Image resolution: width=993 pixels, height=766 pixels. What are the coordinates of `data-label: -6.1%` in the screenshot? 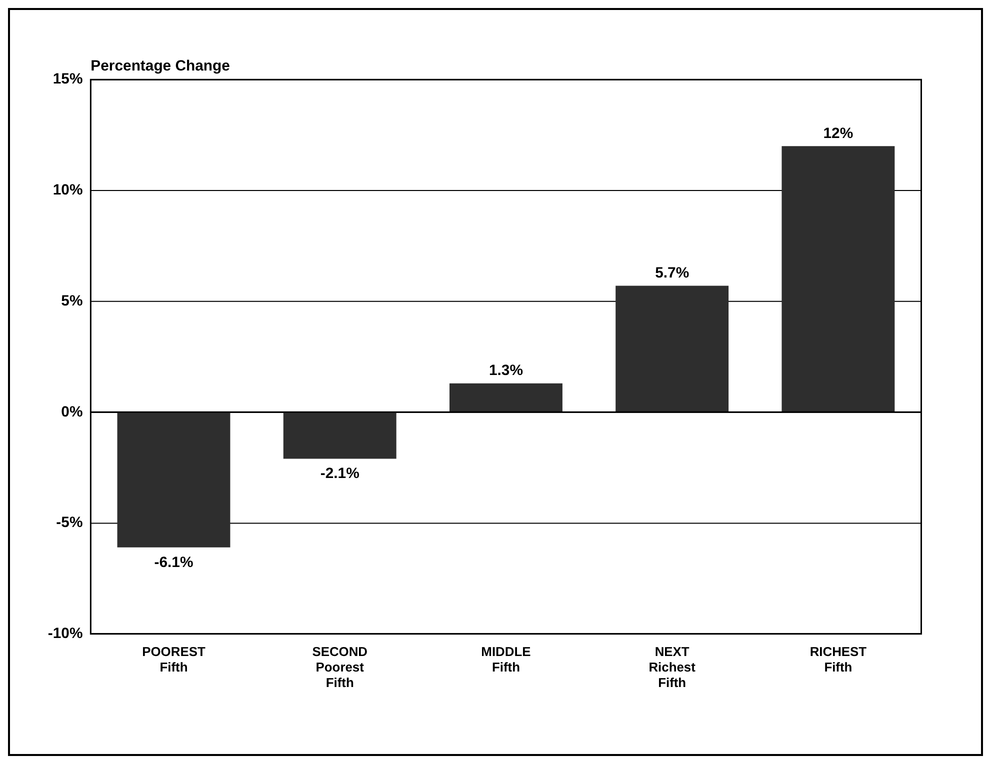 It's located at (174, 562).